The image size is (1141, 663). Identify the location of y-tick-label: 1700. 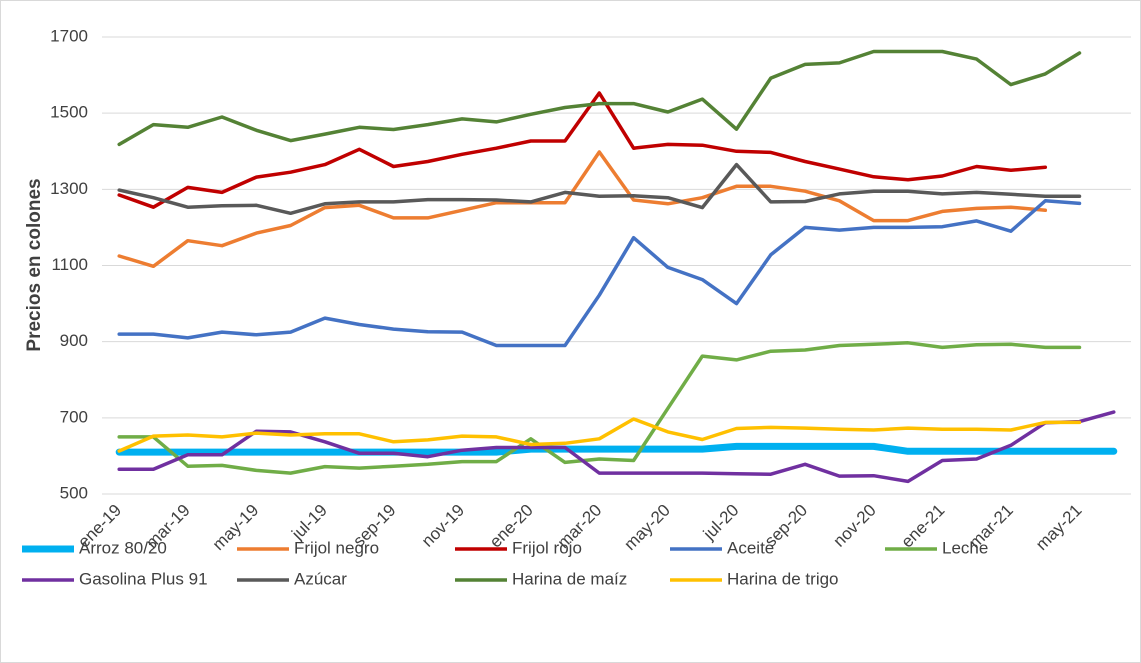
(69, 35).